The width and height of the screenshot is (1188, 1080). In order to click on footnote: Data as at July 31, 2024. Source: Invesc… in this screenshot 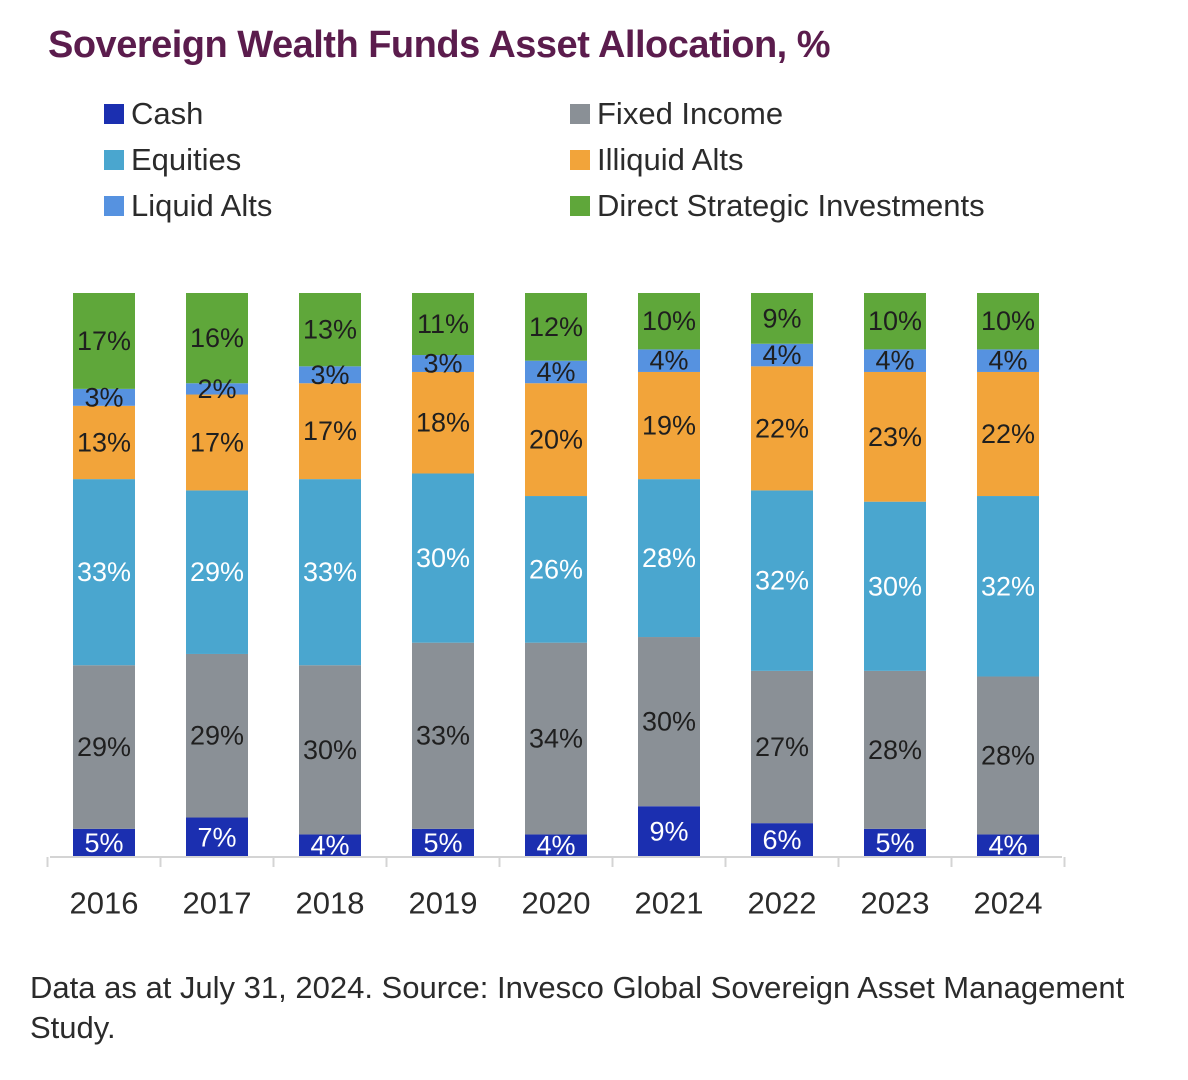, I will do `click(577, 1007)`.